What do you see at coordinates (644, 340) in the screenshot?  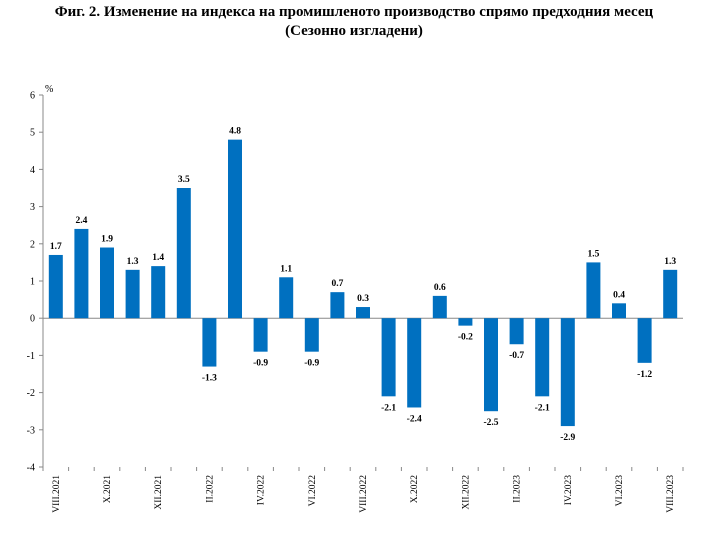 I see `bar-VII.2023` at bounding box center [644, 340].